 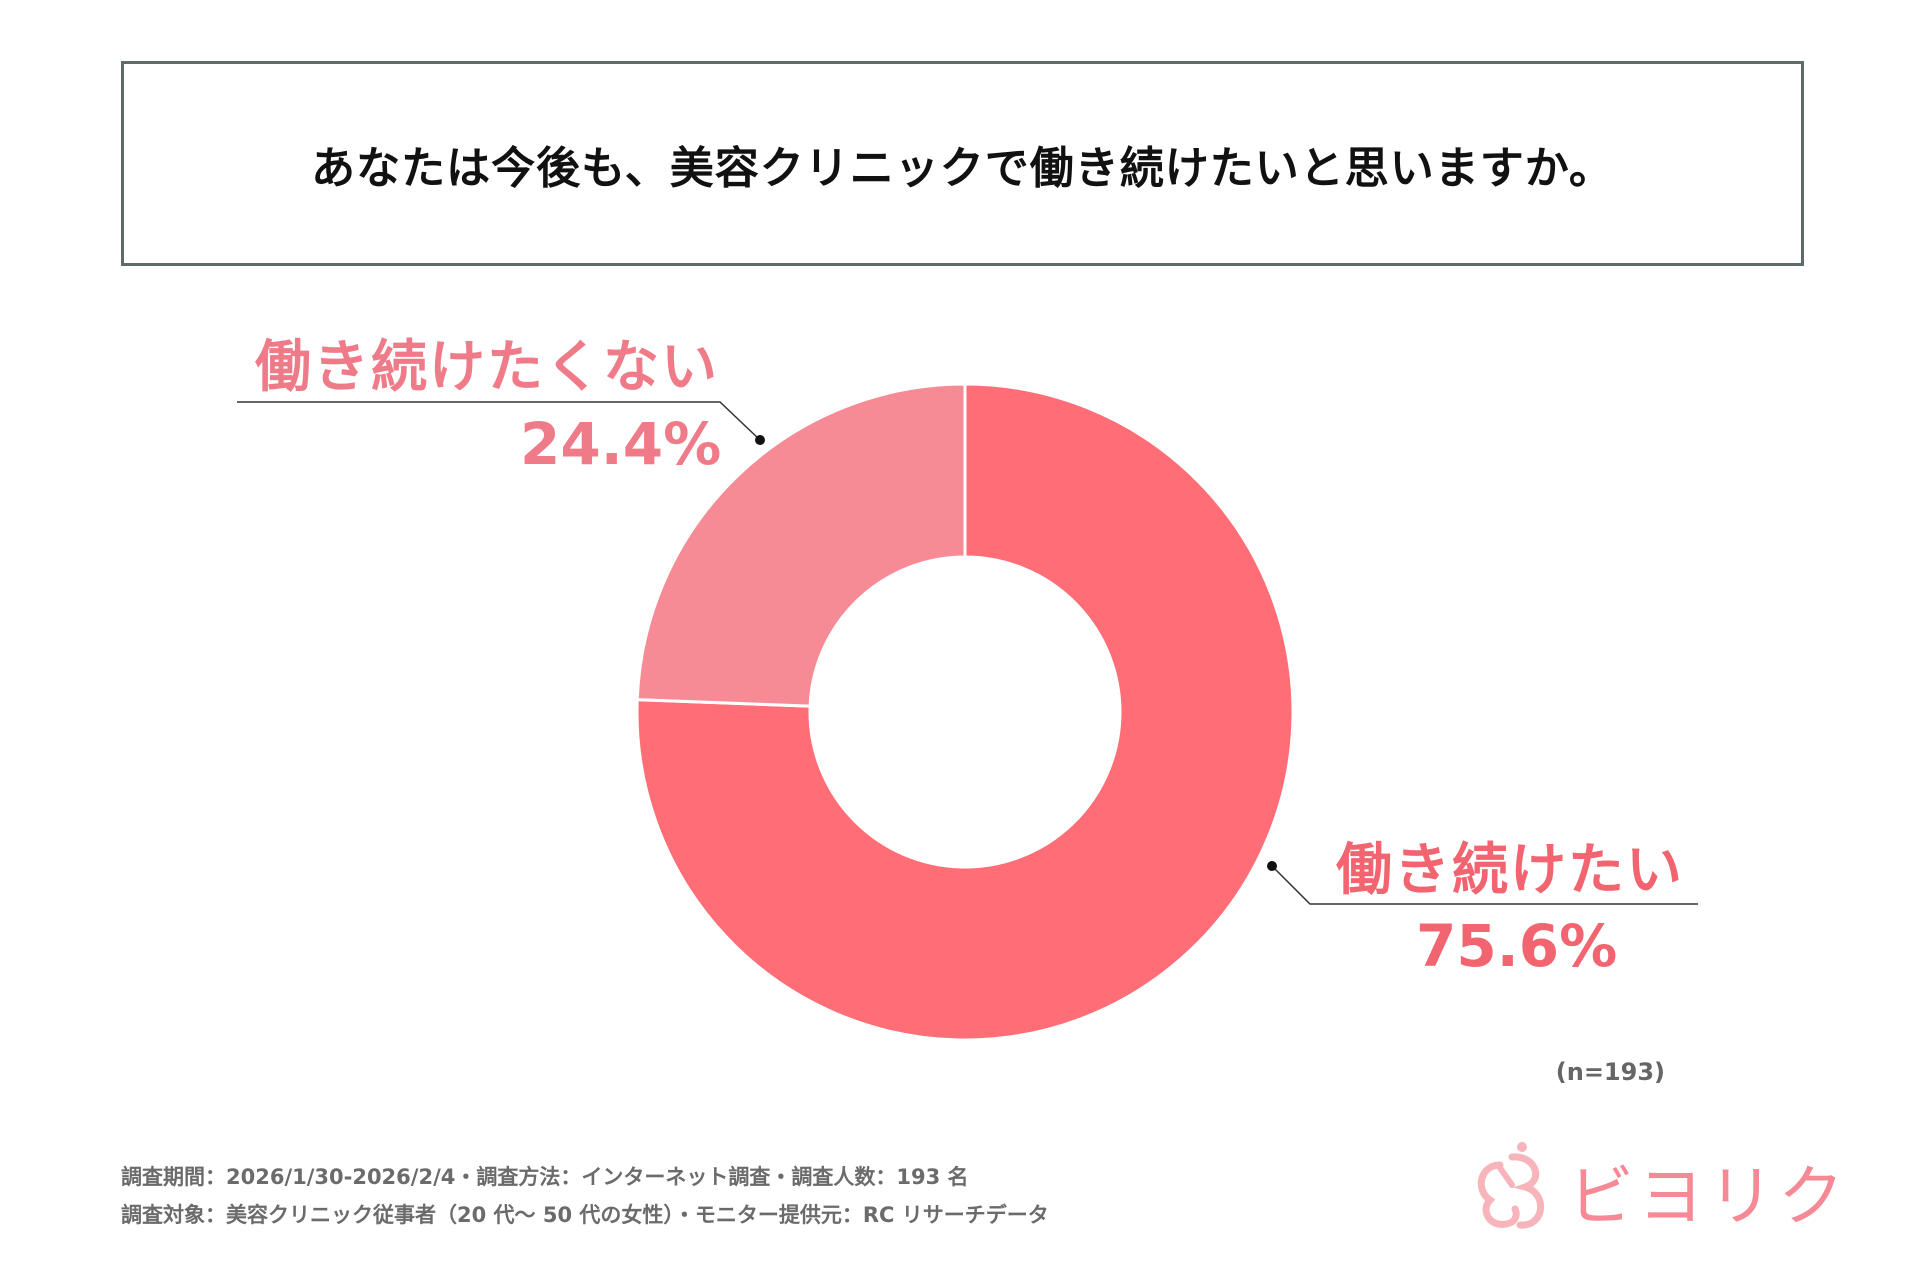 I want to click on leader-line-continue, so click(x=1484, y=885).